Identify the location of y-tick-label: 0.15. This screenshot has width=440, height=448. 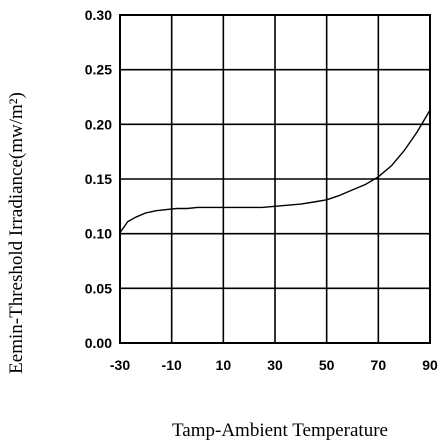
(98, 179).